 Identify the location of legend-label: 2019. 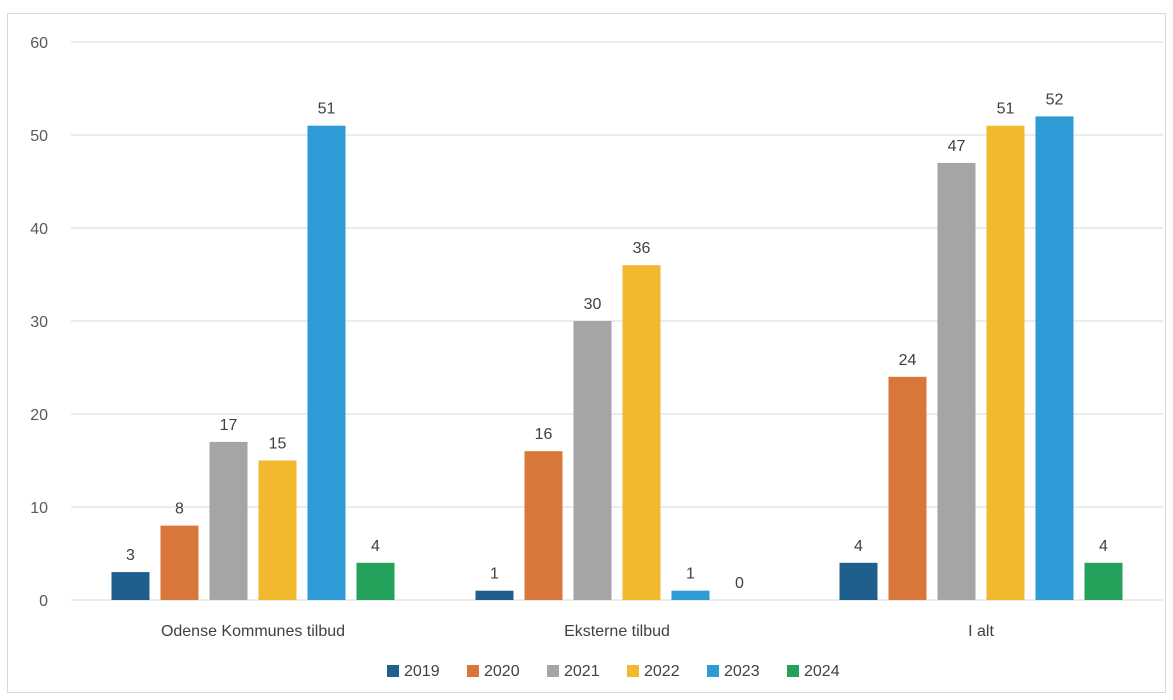
(422, 671).